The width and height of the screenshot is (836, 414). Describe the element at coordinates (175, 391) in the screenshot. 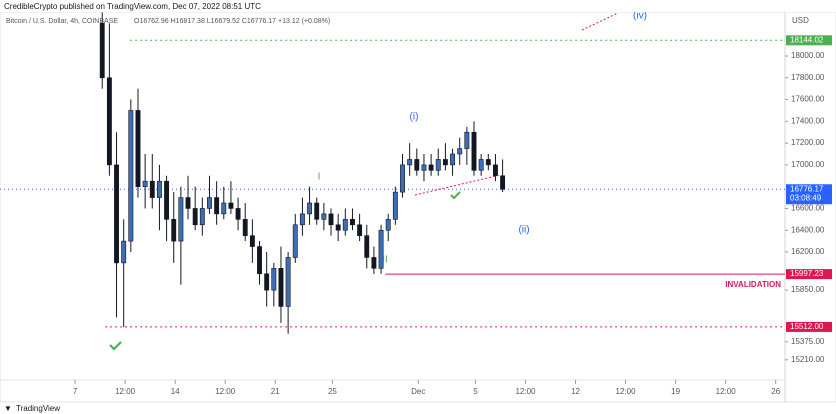

I see `x-tick-label: 14` at that location.